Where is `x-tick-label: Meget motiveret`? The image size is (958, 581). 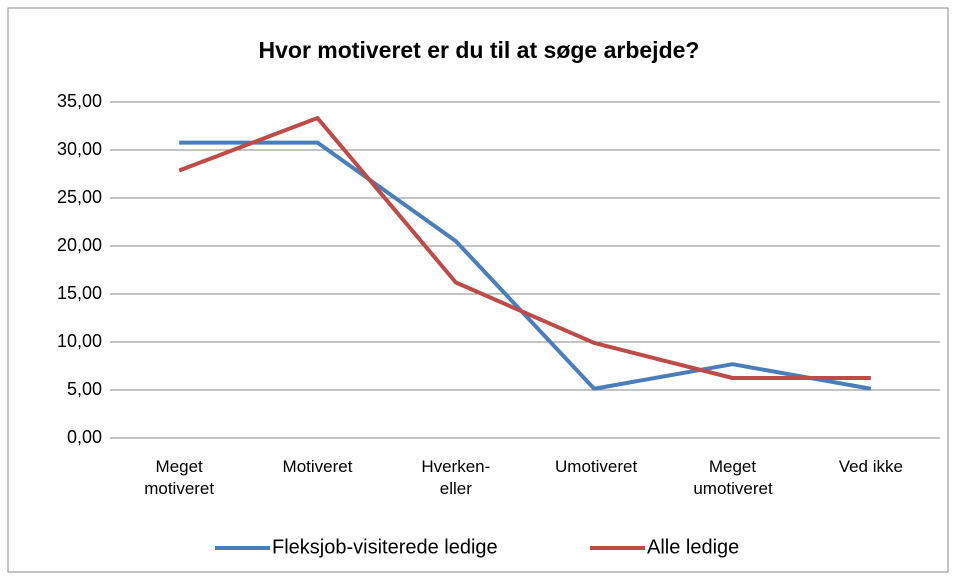
x-tick-label: Meget motiveret is located at coordinates (179, 477).